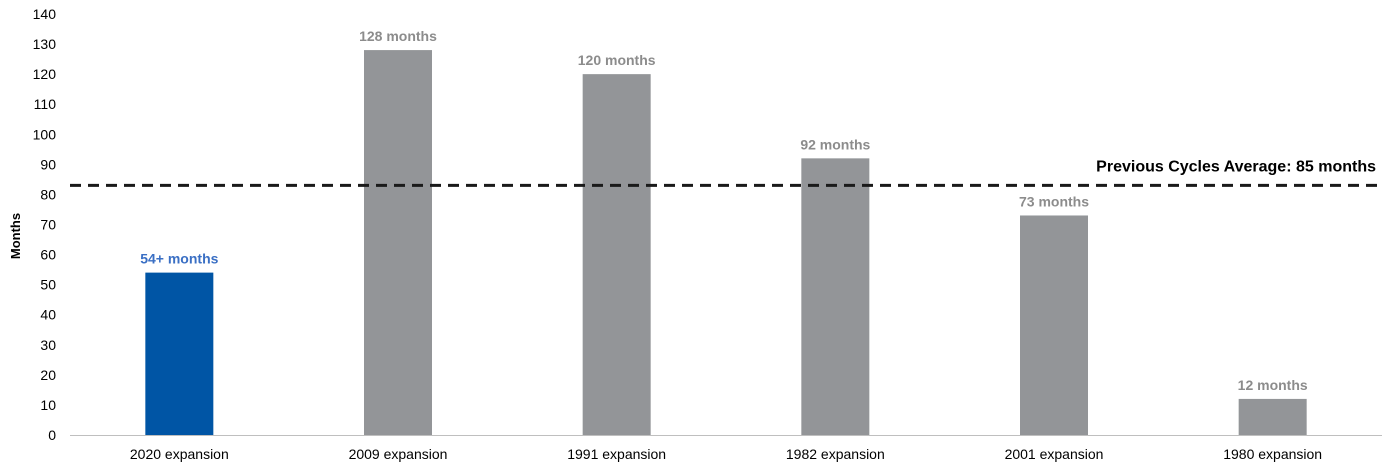 This screenshot has width=1389, height=465. What do you see at coordinates (617, 60) in the screenshot?
I see `bar-data-label: 120 months` at bounding box center [617, 60].